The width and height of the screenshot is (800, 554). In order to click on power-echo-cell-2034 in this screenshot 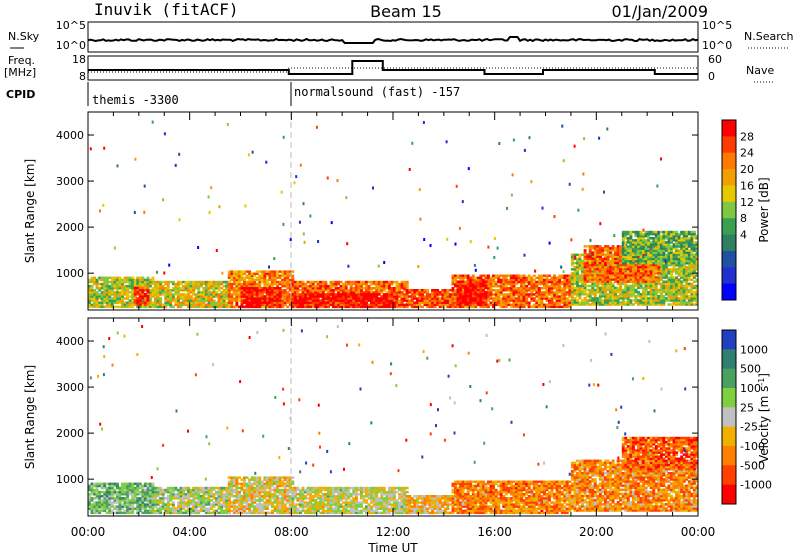, I will do `click(379, 294)`.